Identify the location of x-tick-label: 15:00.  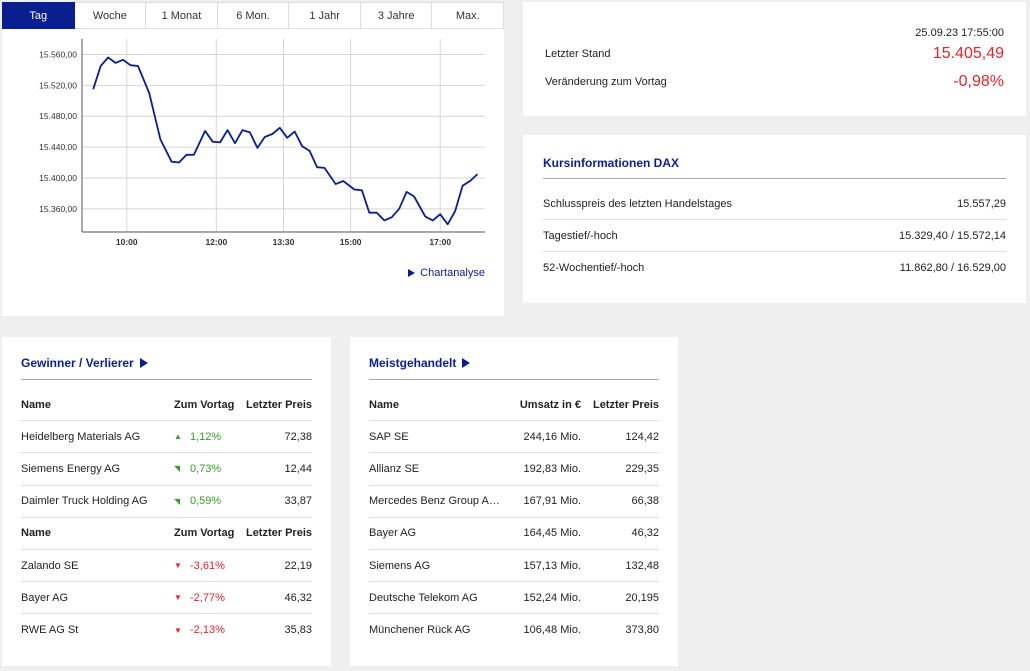
(351, 242).